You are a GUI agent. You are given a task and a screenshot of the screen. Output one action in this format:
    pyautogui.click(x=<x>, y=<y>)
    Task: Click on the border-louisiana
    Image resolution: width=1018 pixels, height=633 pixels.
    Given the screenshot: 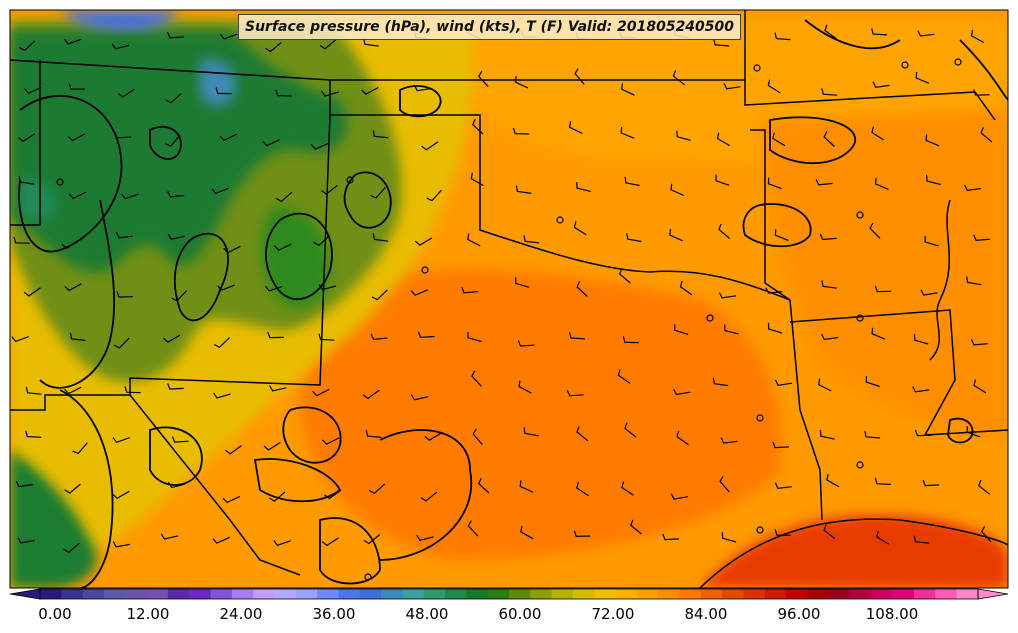 What is the action you would take?
    pyautogui.click(x=898, y=372)
    